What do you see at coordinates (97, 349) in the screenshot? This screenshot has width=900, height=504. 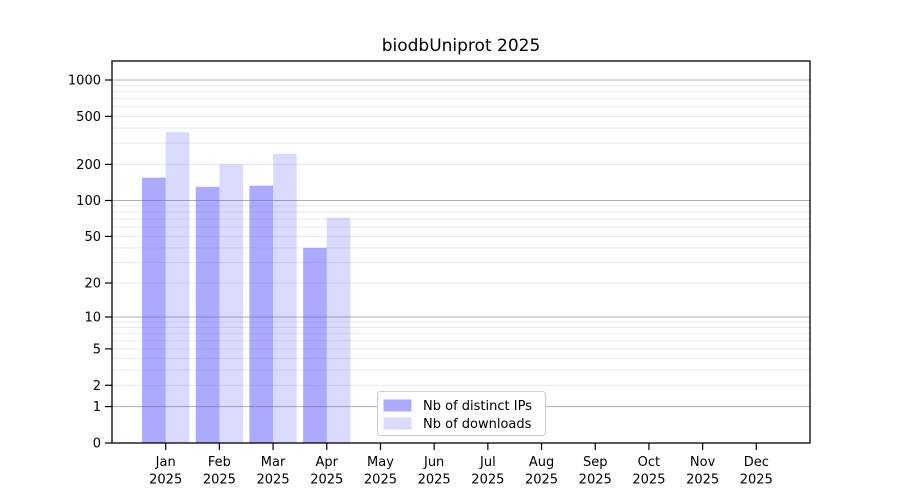 I see `y-tick-label: 5` at bounding box center [97, 349].